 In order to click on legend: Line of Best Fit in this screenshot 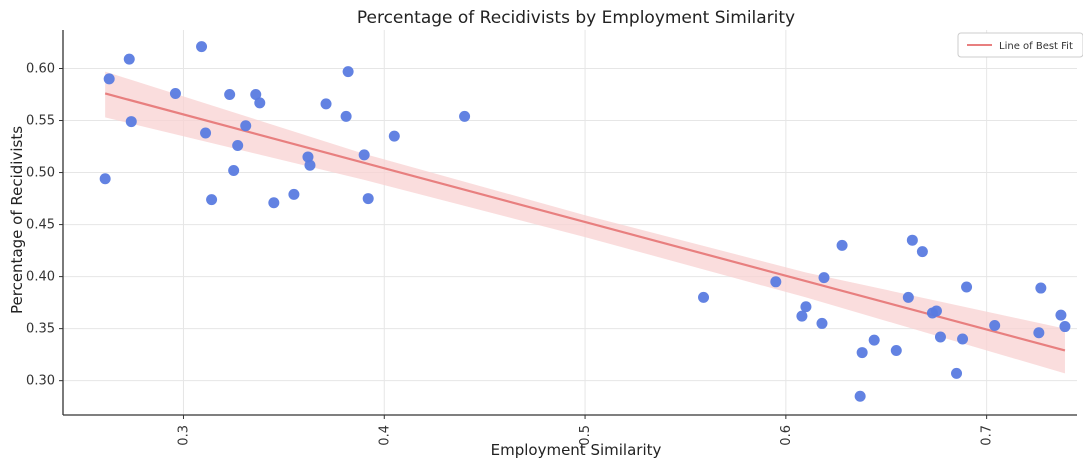, I will do `click(1020, 45)`.